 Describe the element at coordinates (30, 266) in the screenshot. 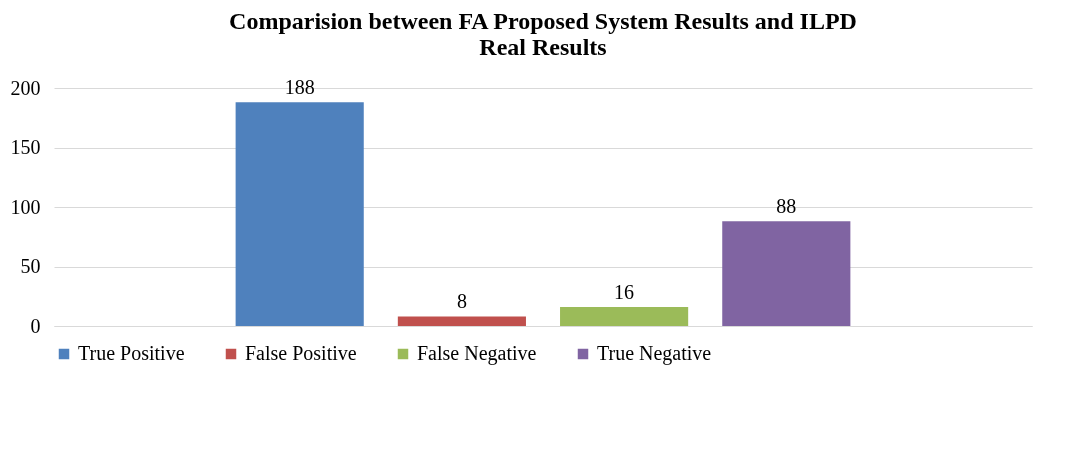

I see `y-tick-label: 50` at that location.